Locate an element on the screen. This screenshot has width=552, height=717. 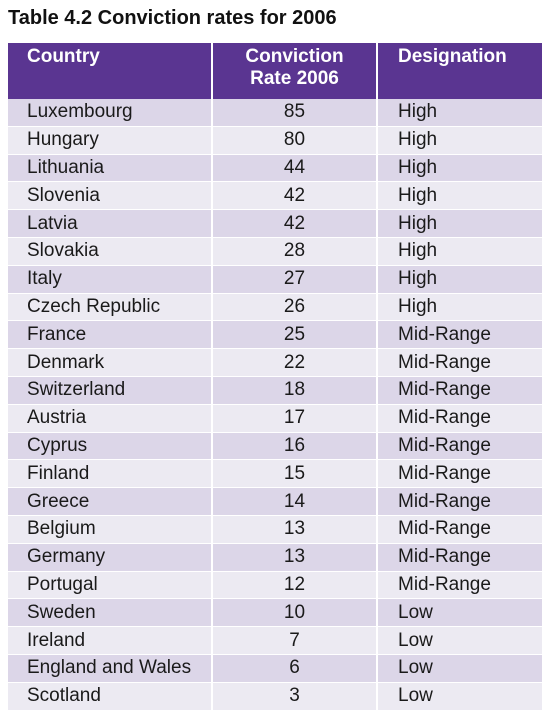
table-row: Belgium 13 Mid-Range is located at coordinates (275, 529).